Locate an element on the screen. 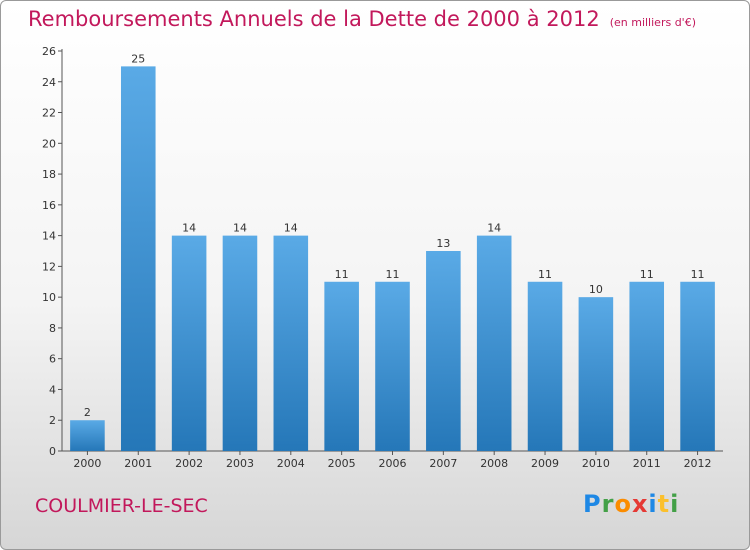 This screenshot has height=550, width=750. x-tick-label: 2003 is located at coordinates (240, 463).